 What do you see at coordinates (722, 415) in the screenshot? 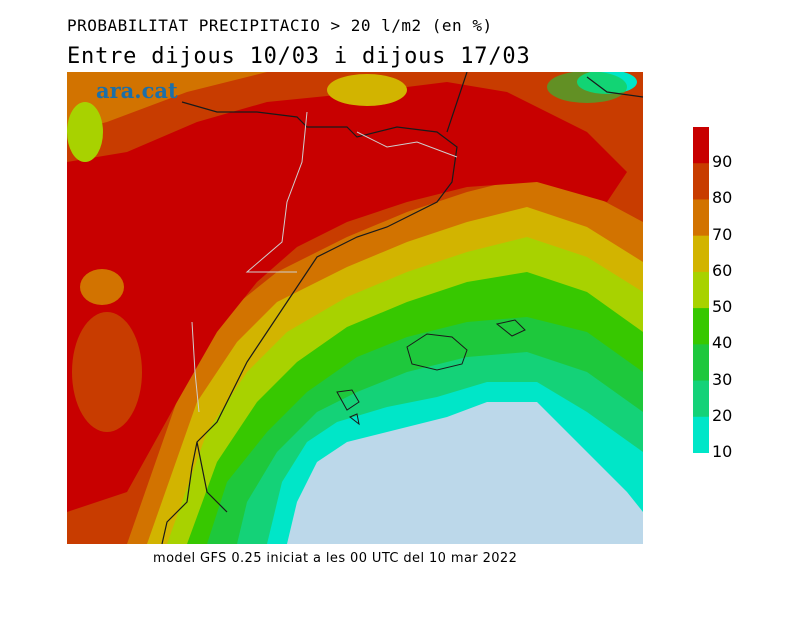
I see `legend-label-20: 20` at bounding box center [722, 415].